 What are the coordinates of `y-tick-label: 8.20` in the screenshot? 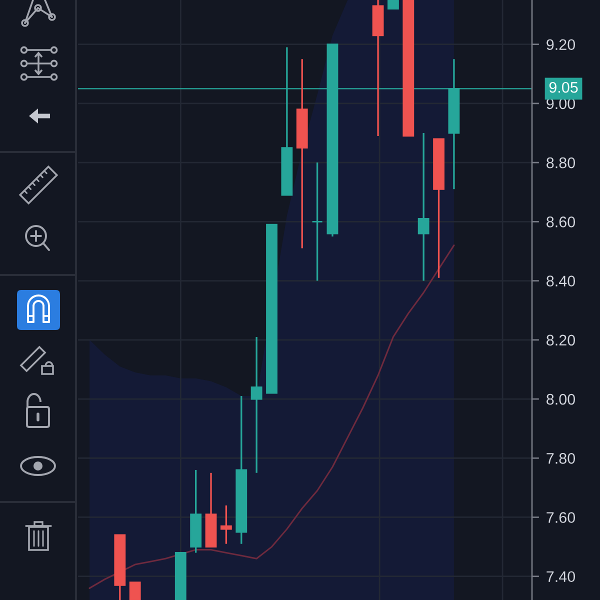 It's located at (561, 340).